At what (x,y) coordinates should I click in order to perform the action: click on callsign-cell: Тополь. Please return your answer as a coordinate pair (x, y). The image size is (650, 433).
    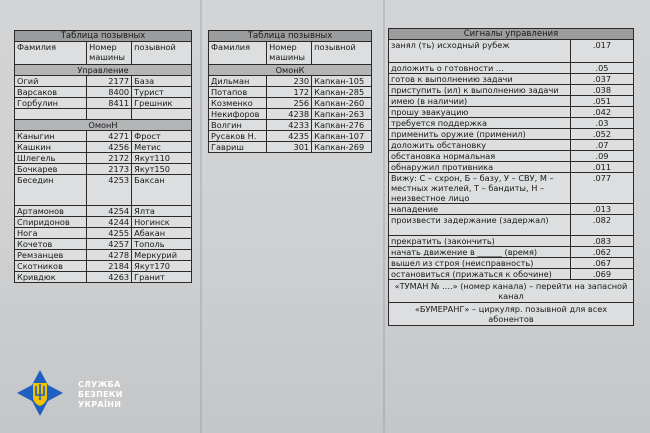
    Looking at the image, I should click on (161, 244).